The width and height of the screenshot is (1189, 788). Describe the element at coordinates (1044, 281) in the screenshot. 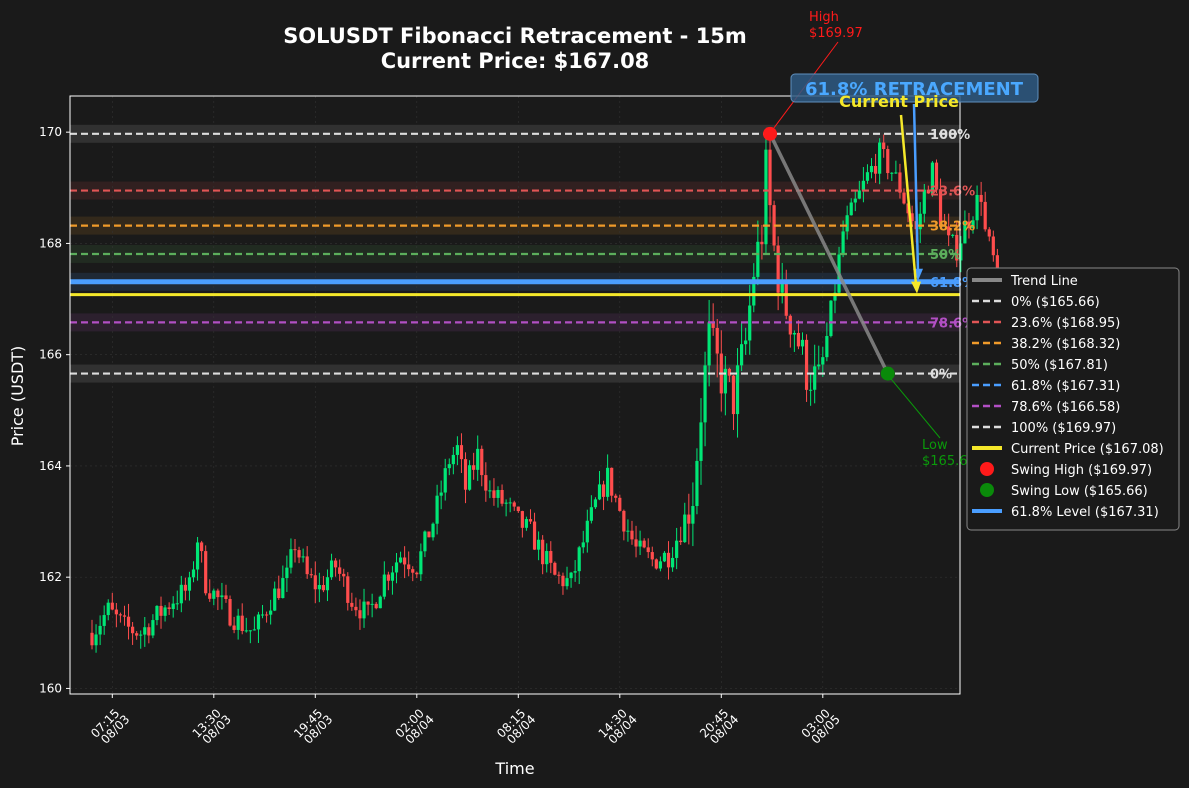

I see `legend-label: Trend Line` at that location.